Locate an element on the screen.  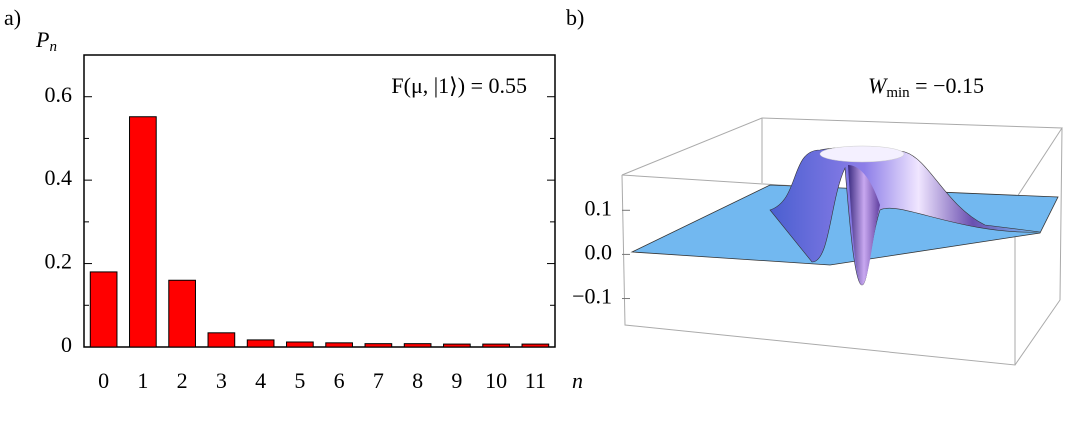
annotation: F(μ, |1⟩) = 0.55 is located at coordinates (459, 85).